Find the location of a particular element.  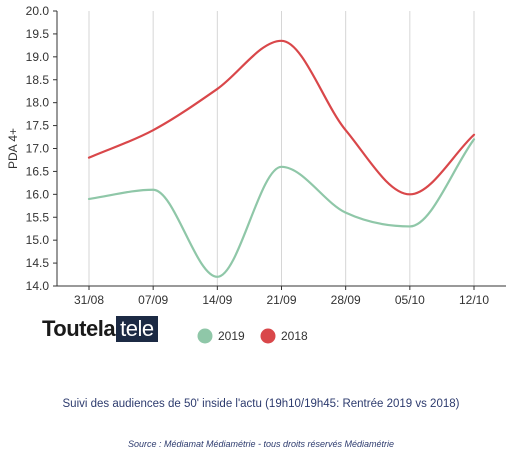

legend-marker-2018 is located at coordinates (268, 336).